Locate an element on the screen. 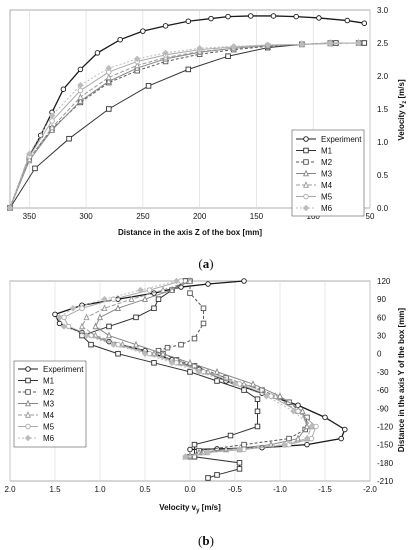 This screenshot has height=550, width=413. y-tick-label: 2.0 is located at coordinates (383, 76).